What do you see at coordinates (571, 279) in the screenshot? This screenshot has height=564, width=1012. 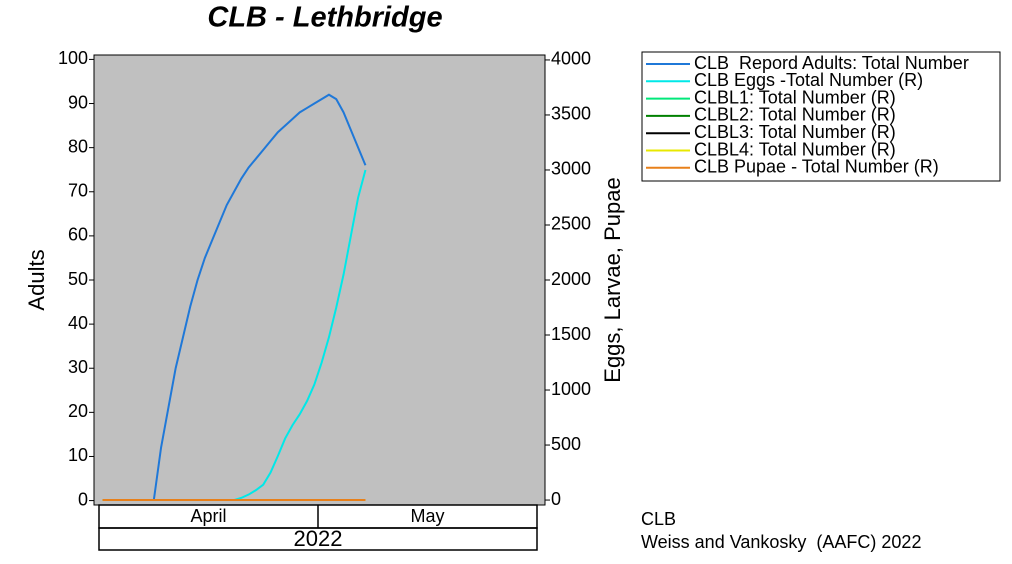 I see `y2-tick-label: 2000` at bounding box center [571, 279].